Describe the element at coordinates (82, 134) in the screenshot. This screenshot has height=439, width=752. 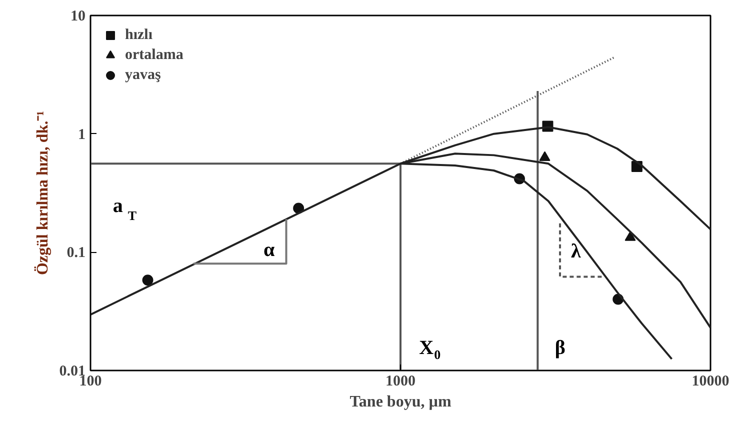
I see `y-tick-label: 1` at that location.